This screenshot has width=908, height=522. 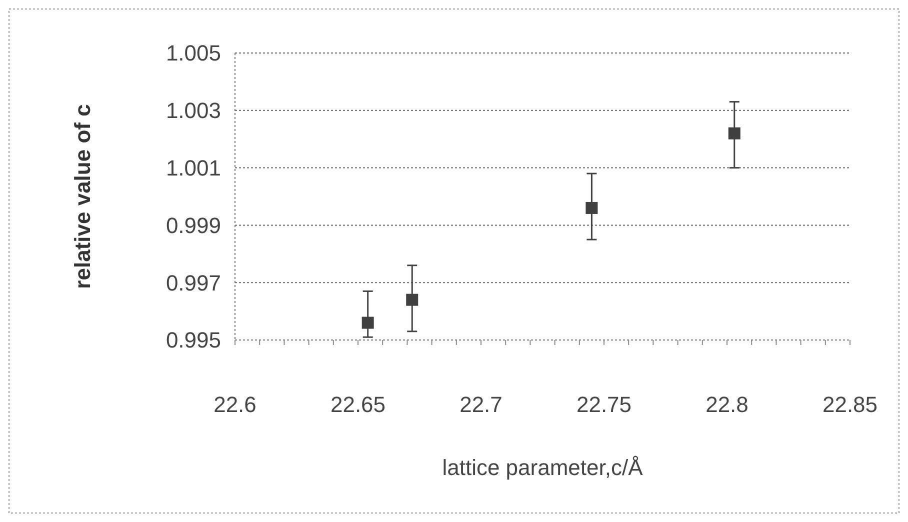 I want to click on y-tick-label: 1.005, so click(x=193, y=53).